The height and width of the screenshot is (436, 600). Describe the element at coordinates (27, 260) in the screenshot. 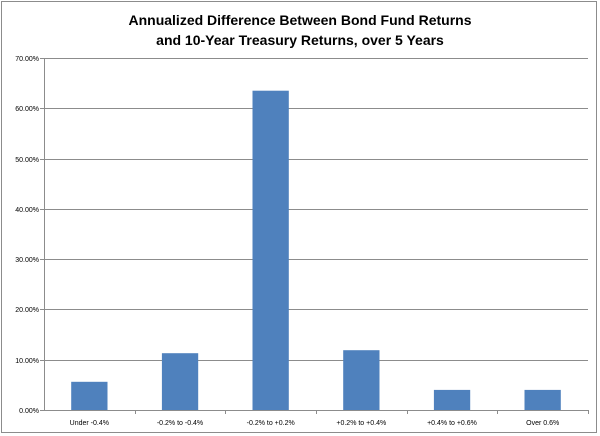

I see `y-tick-label: 30.00%` at that location.